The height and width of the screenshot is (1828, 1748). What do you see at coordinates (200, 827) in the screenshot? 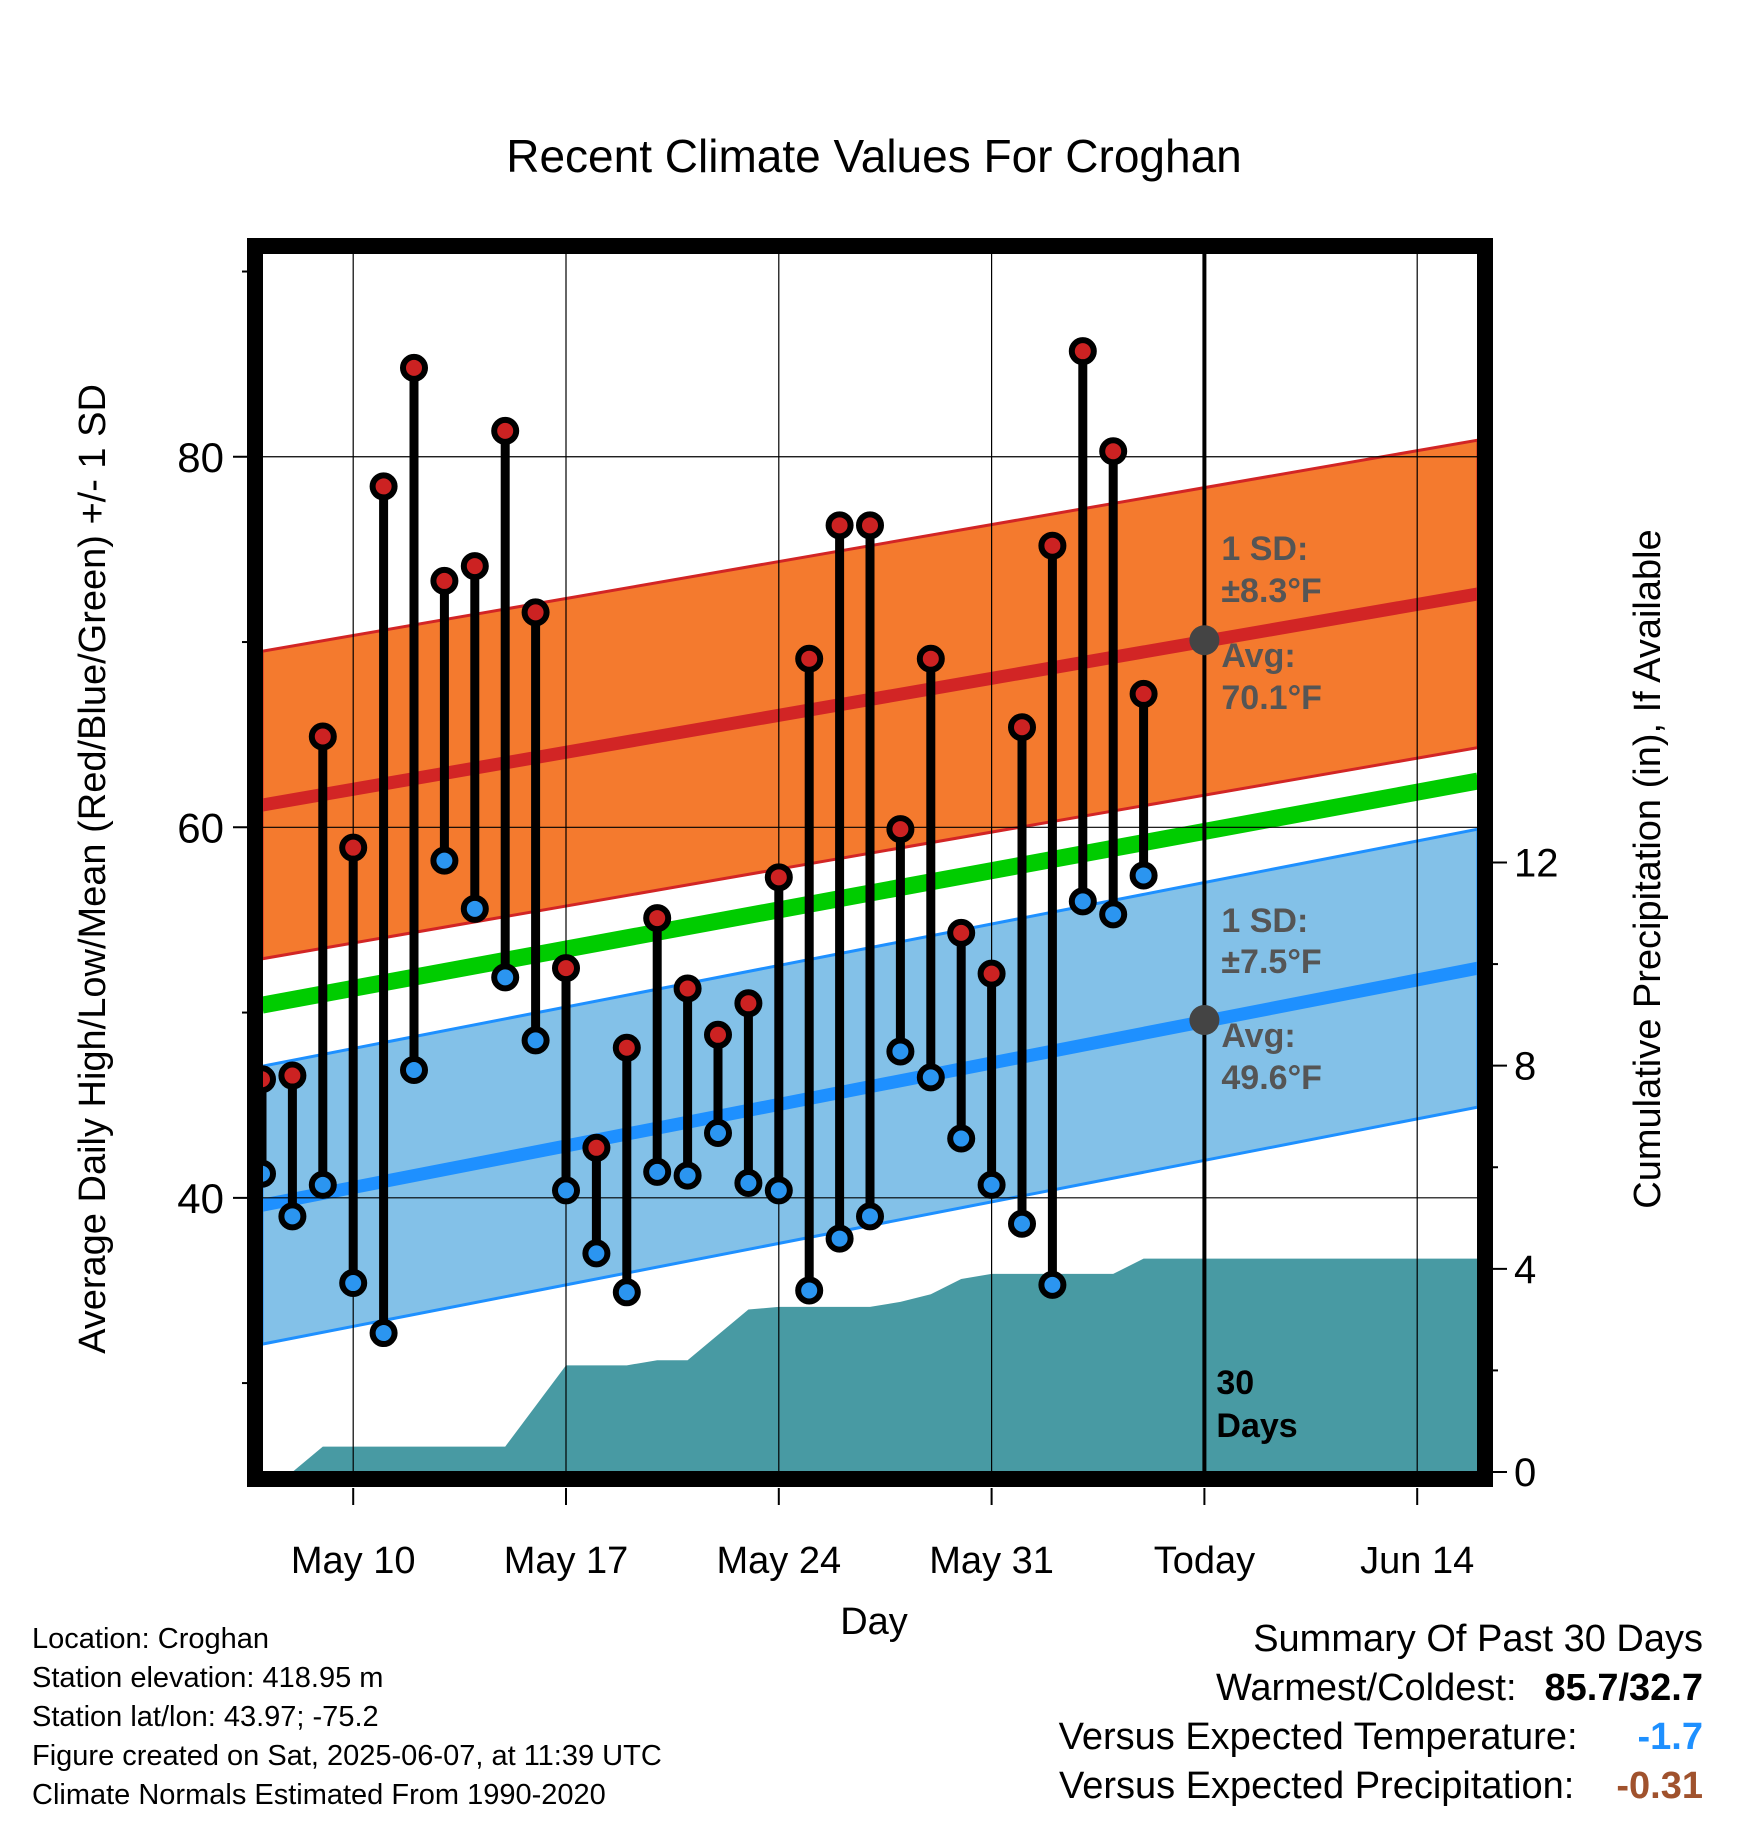
I see `y-left-tick-label: 60` at bounding box center [200, 827].